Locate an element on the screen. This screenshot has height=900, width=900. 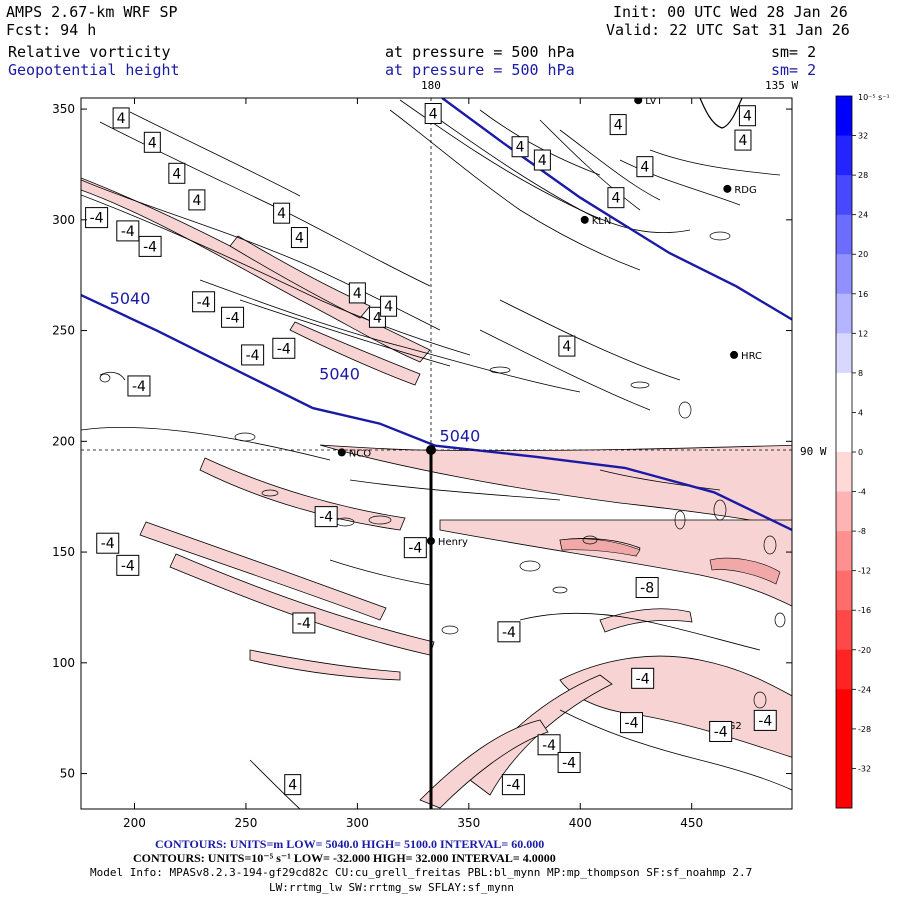
colorbar-label-12: -16 is located at coordinates (864, 610).